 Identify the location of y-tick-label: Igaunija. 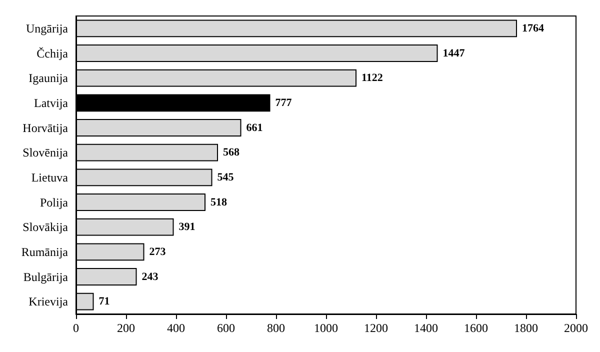
(48, 78).